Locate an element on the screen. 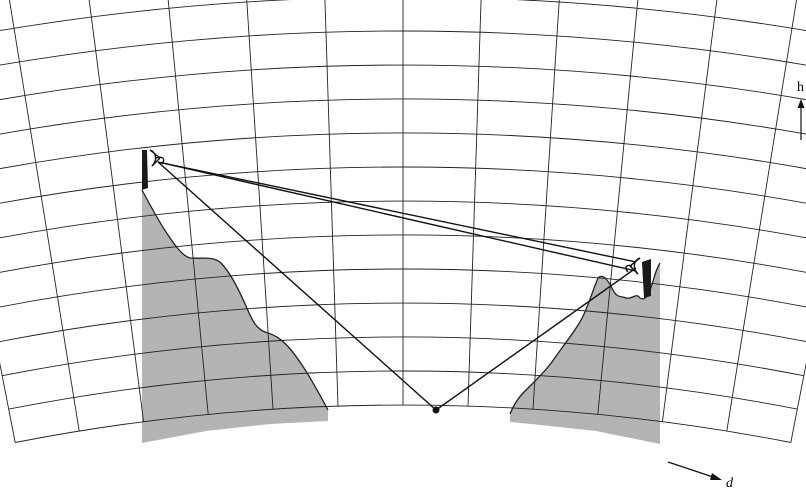 This screenshot has width=806, height=491. reflected-ray-line is located at coordinates (536, 339).